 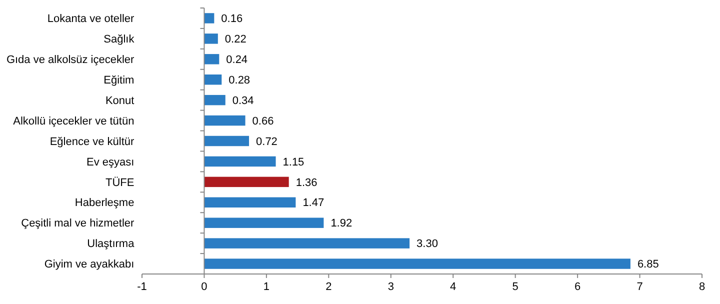 I want to click on data-label: 0.66, so click(x=263, y=121).